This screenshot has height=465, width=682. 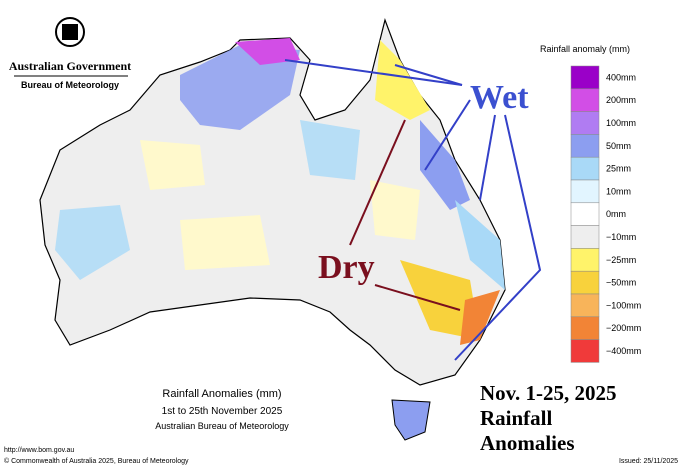 I want to click on caption-title: Rainfall Anomalies (mm), so click(x=221, y=394).